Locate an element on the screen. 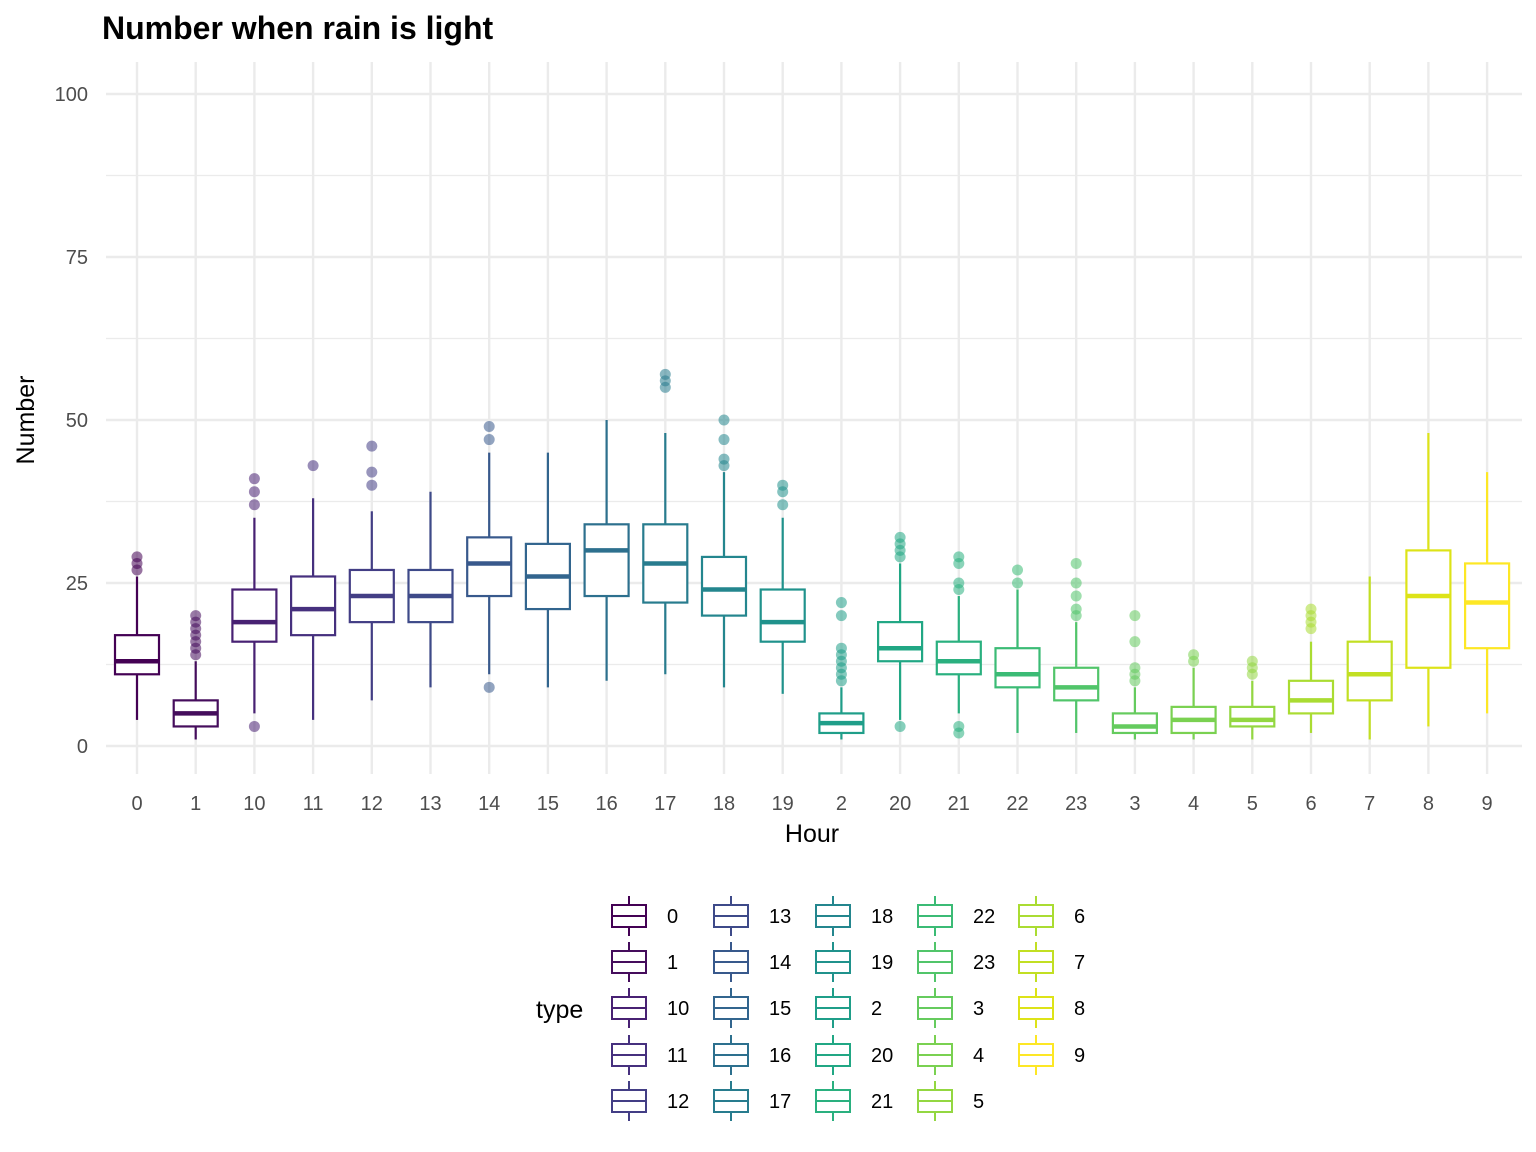  legend-label: 21 is located at coordinates (882, 1102).